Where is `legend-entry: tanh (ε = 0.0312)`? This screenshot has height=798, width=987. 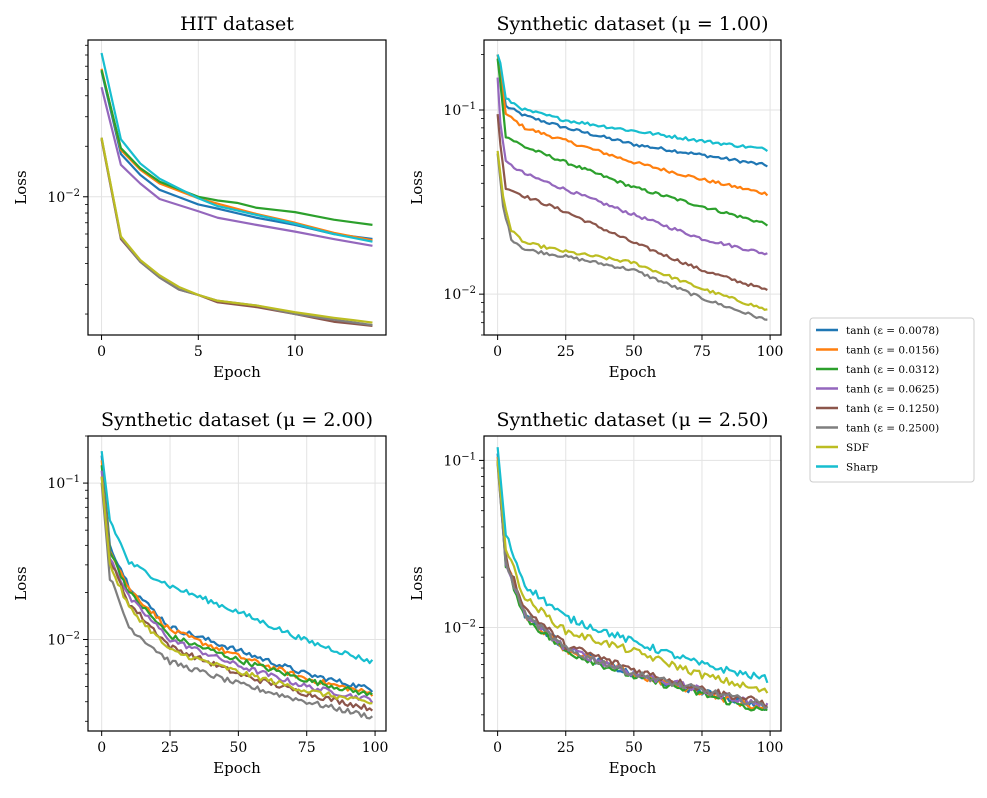
legend-entry: tanh (ε = 0.0312) is located at coordinates (892, 370).